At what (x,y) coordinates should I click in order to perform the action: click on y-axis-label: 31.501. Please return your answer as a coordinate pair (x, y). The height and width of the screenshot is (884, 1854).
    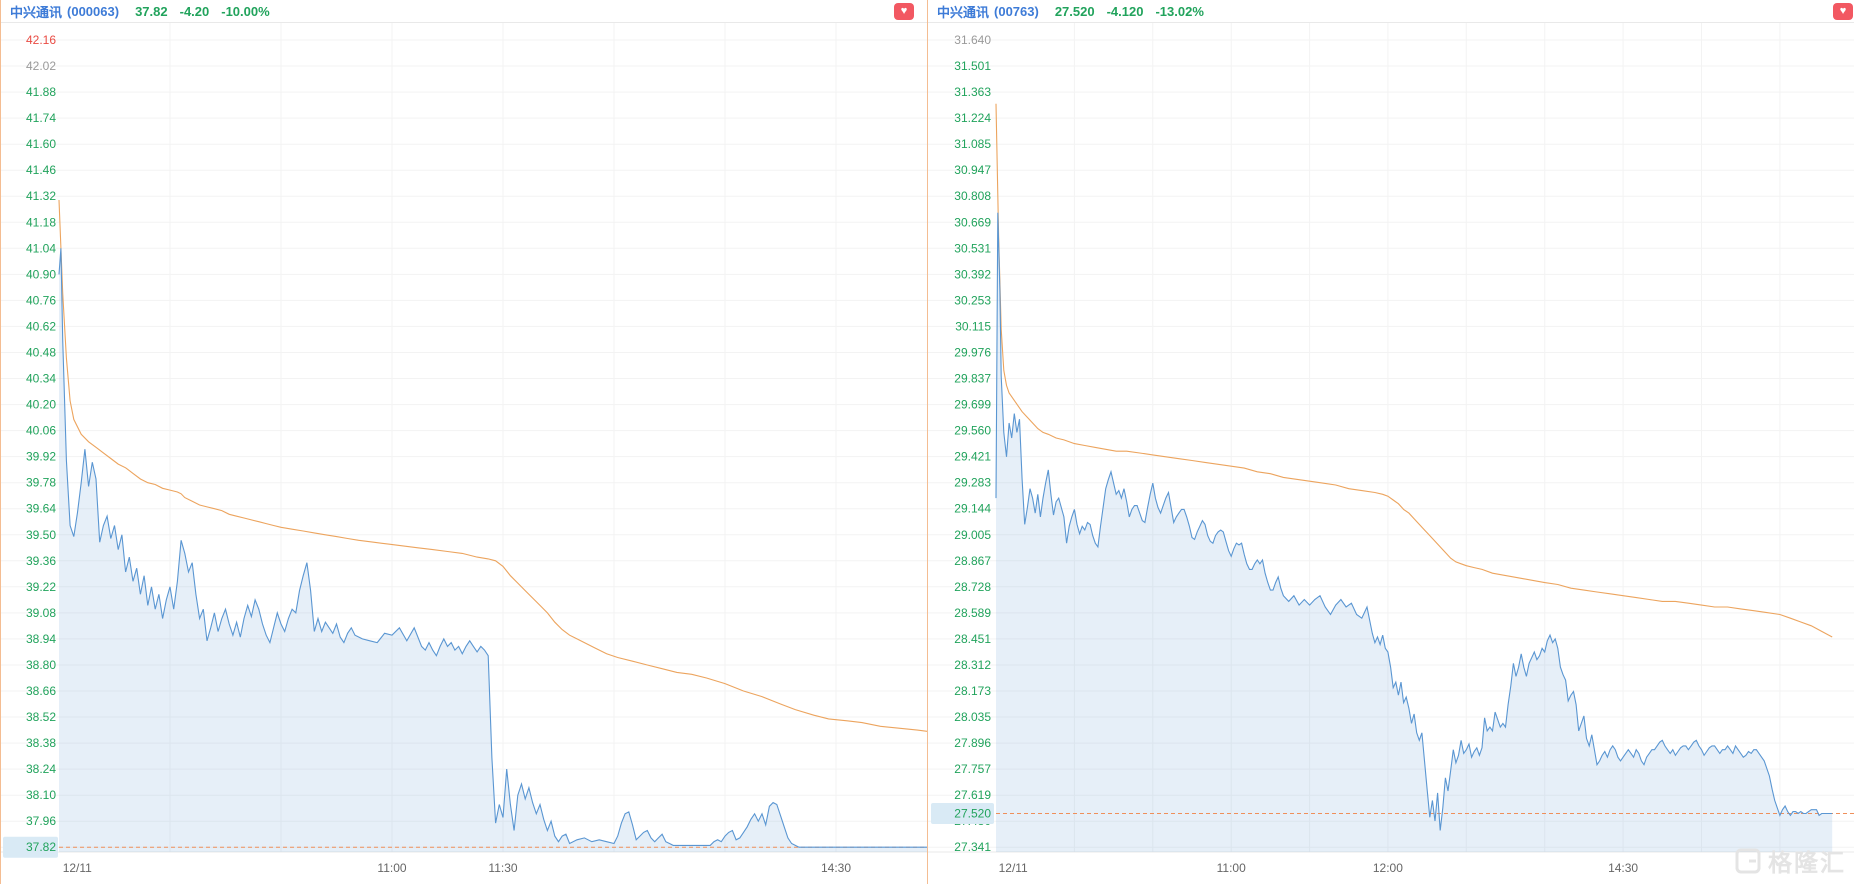
    Looking at the image, I should click on (972, 66).